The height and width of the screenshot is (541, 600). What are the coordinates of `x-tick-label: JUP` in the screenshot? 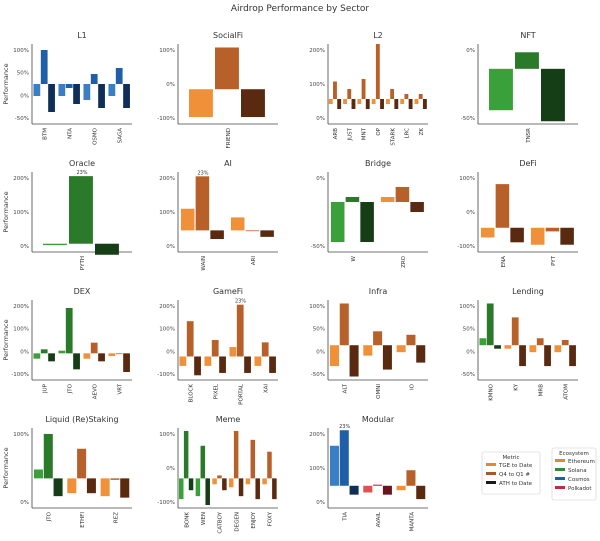 It's located at (46, 388).